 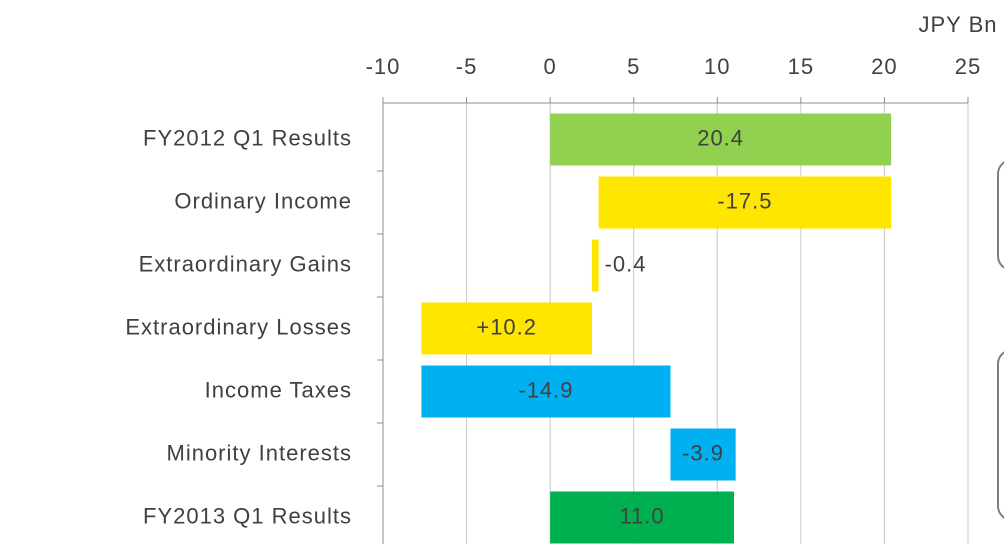 I want to click on data-label: +10.2, so click(x=506, y=326).